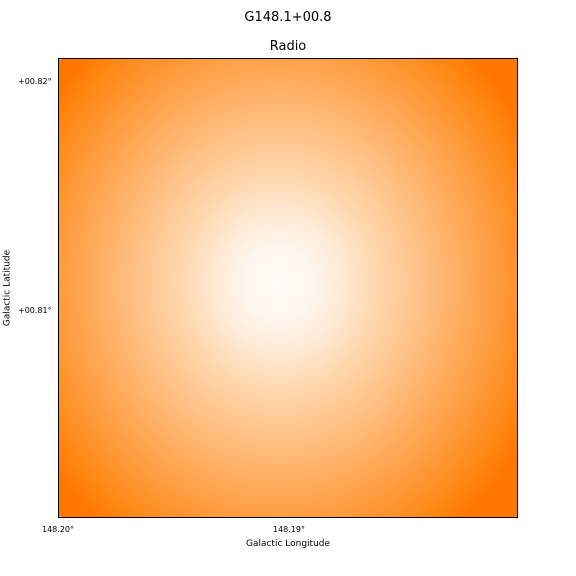 The height and width of the screenshot is (576, 576). I want to click on x-axis-label: Galactic Longitude, so click(288, 544).